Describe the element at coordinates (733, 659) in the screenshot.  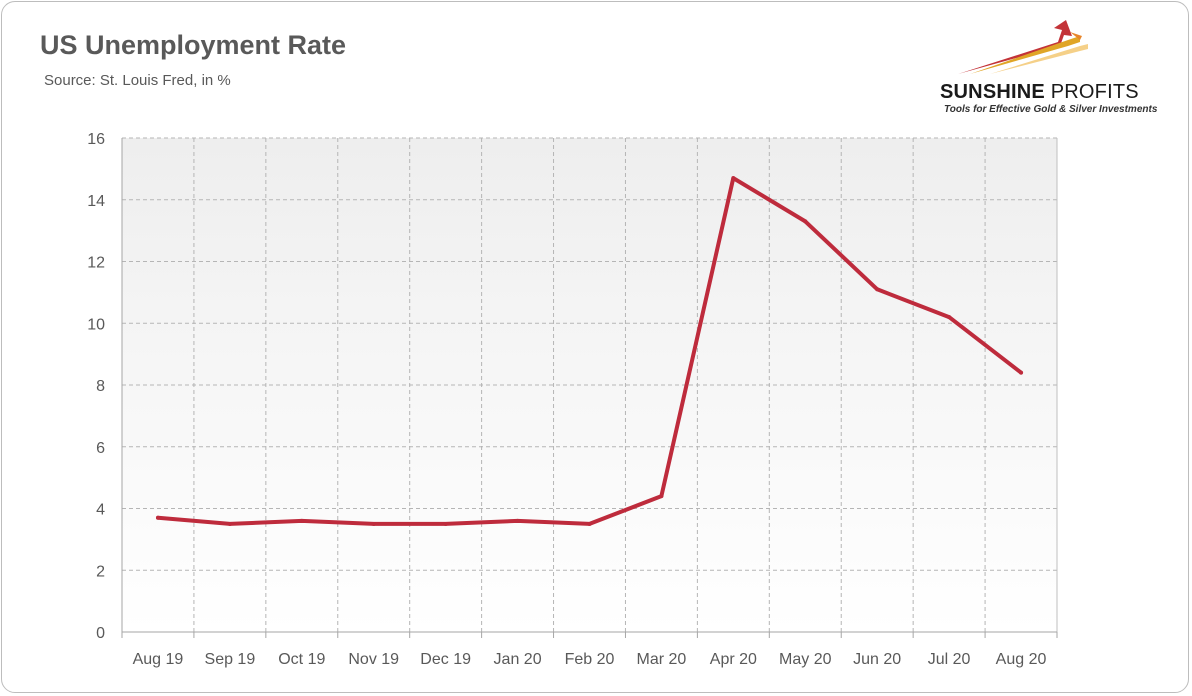
I see `x-tick-label: Apr 20` at that location.